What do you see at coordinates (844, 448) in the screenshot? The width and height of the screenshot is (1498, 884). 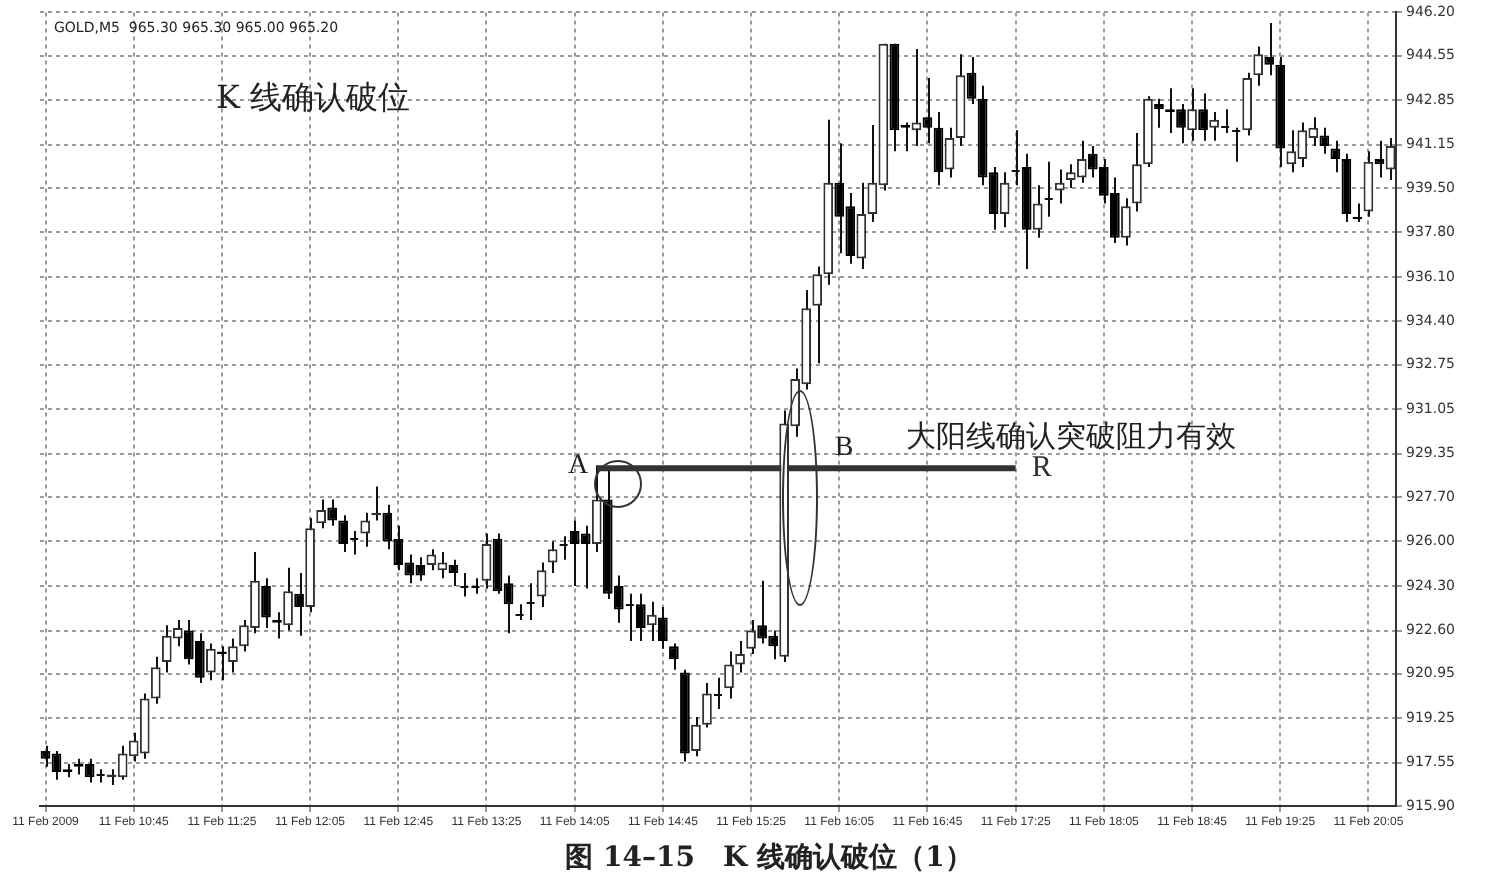 I see `annotation: B` at bounding box center [844, 448].